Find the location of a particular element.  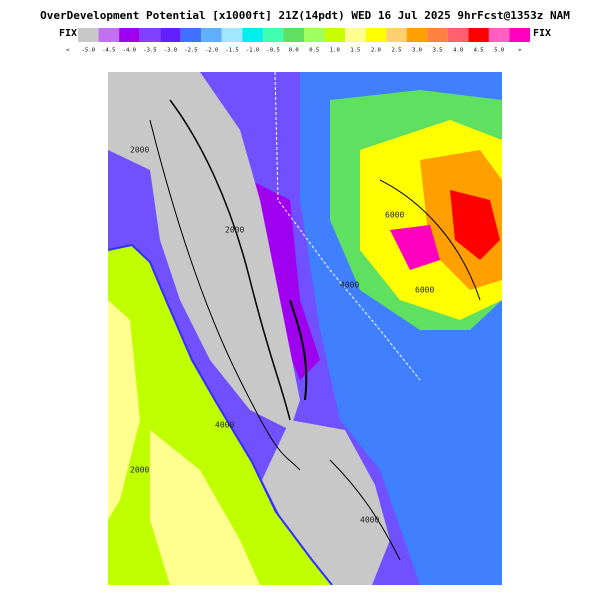

legend-label: 1.0 is located at coordinates (335, 51).